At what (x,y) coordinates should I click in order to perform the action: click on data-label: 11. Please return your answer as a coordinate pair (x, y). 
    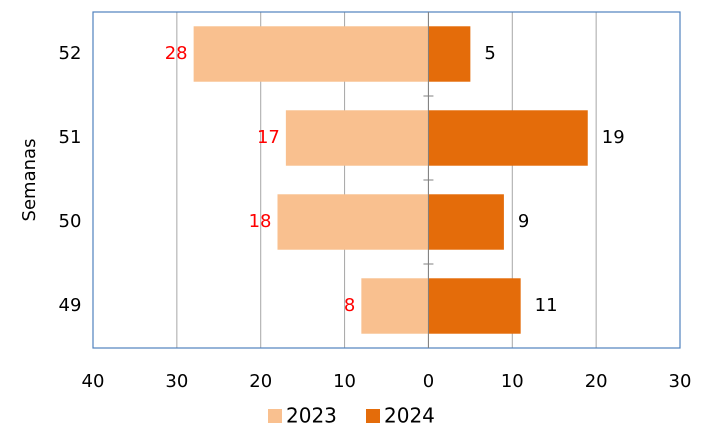
    Looking at the image, I should click on (546, 305).